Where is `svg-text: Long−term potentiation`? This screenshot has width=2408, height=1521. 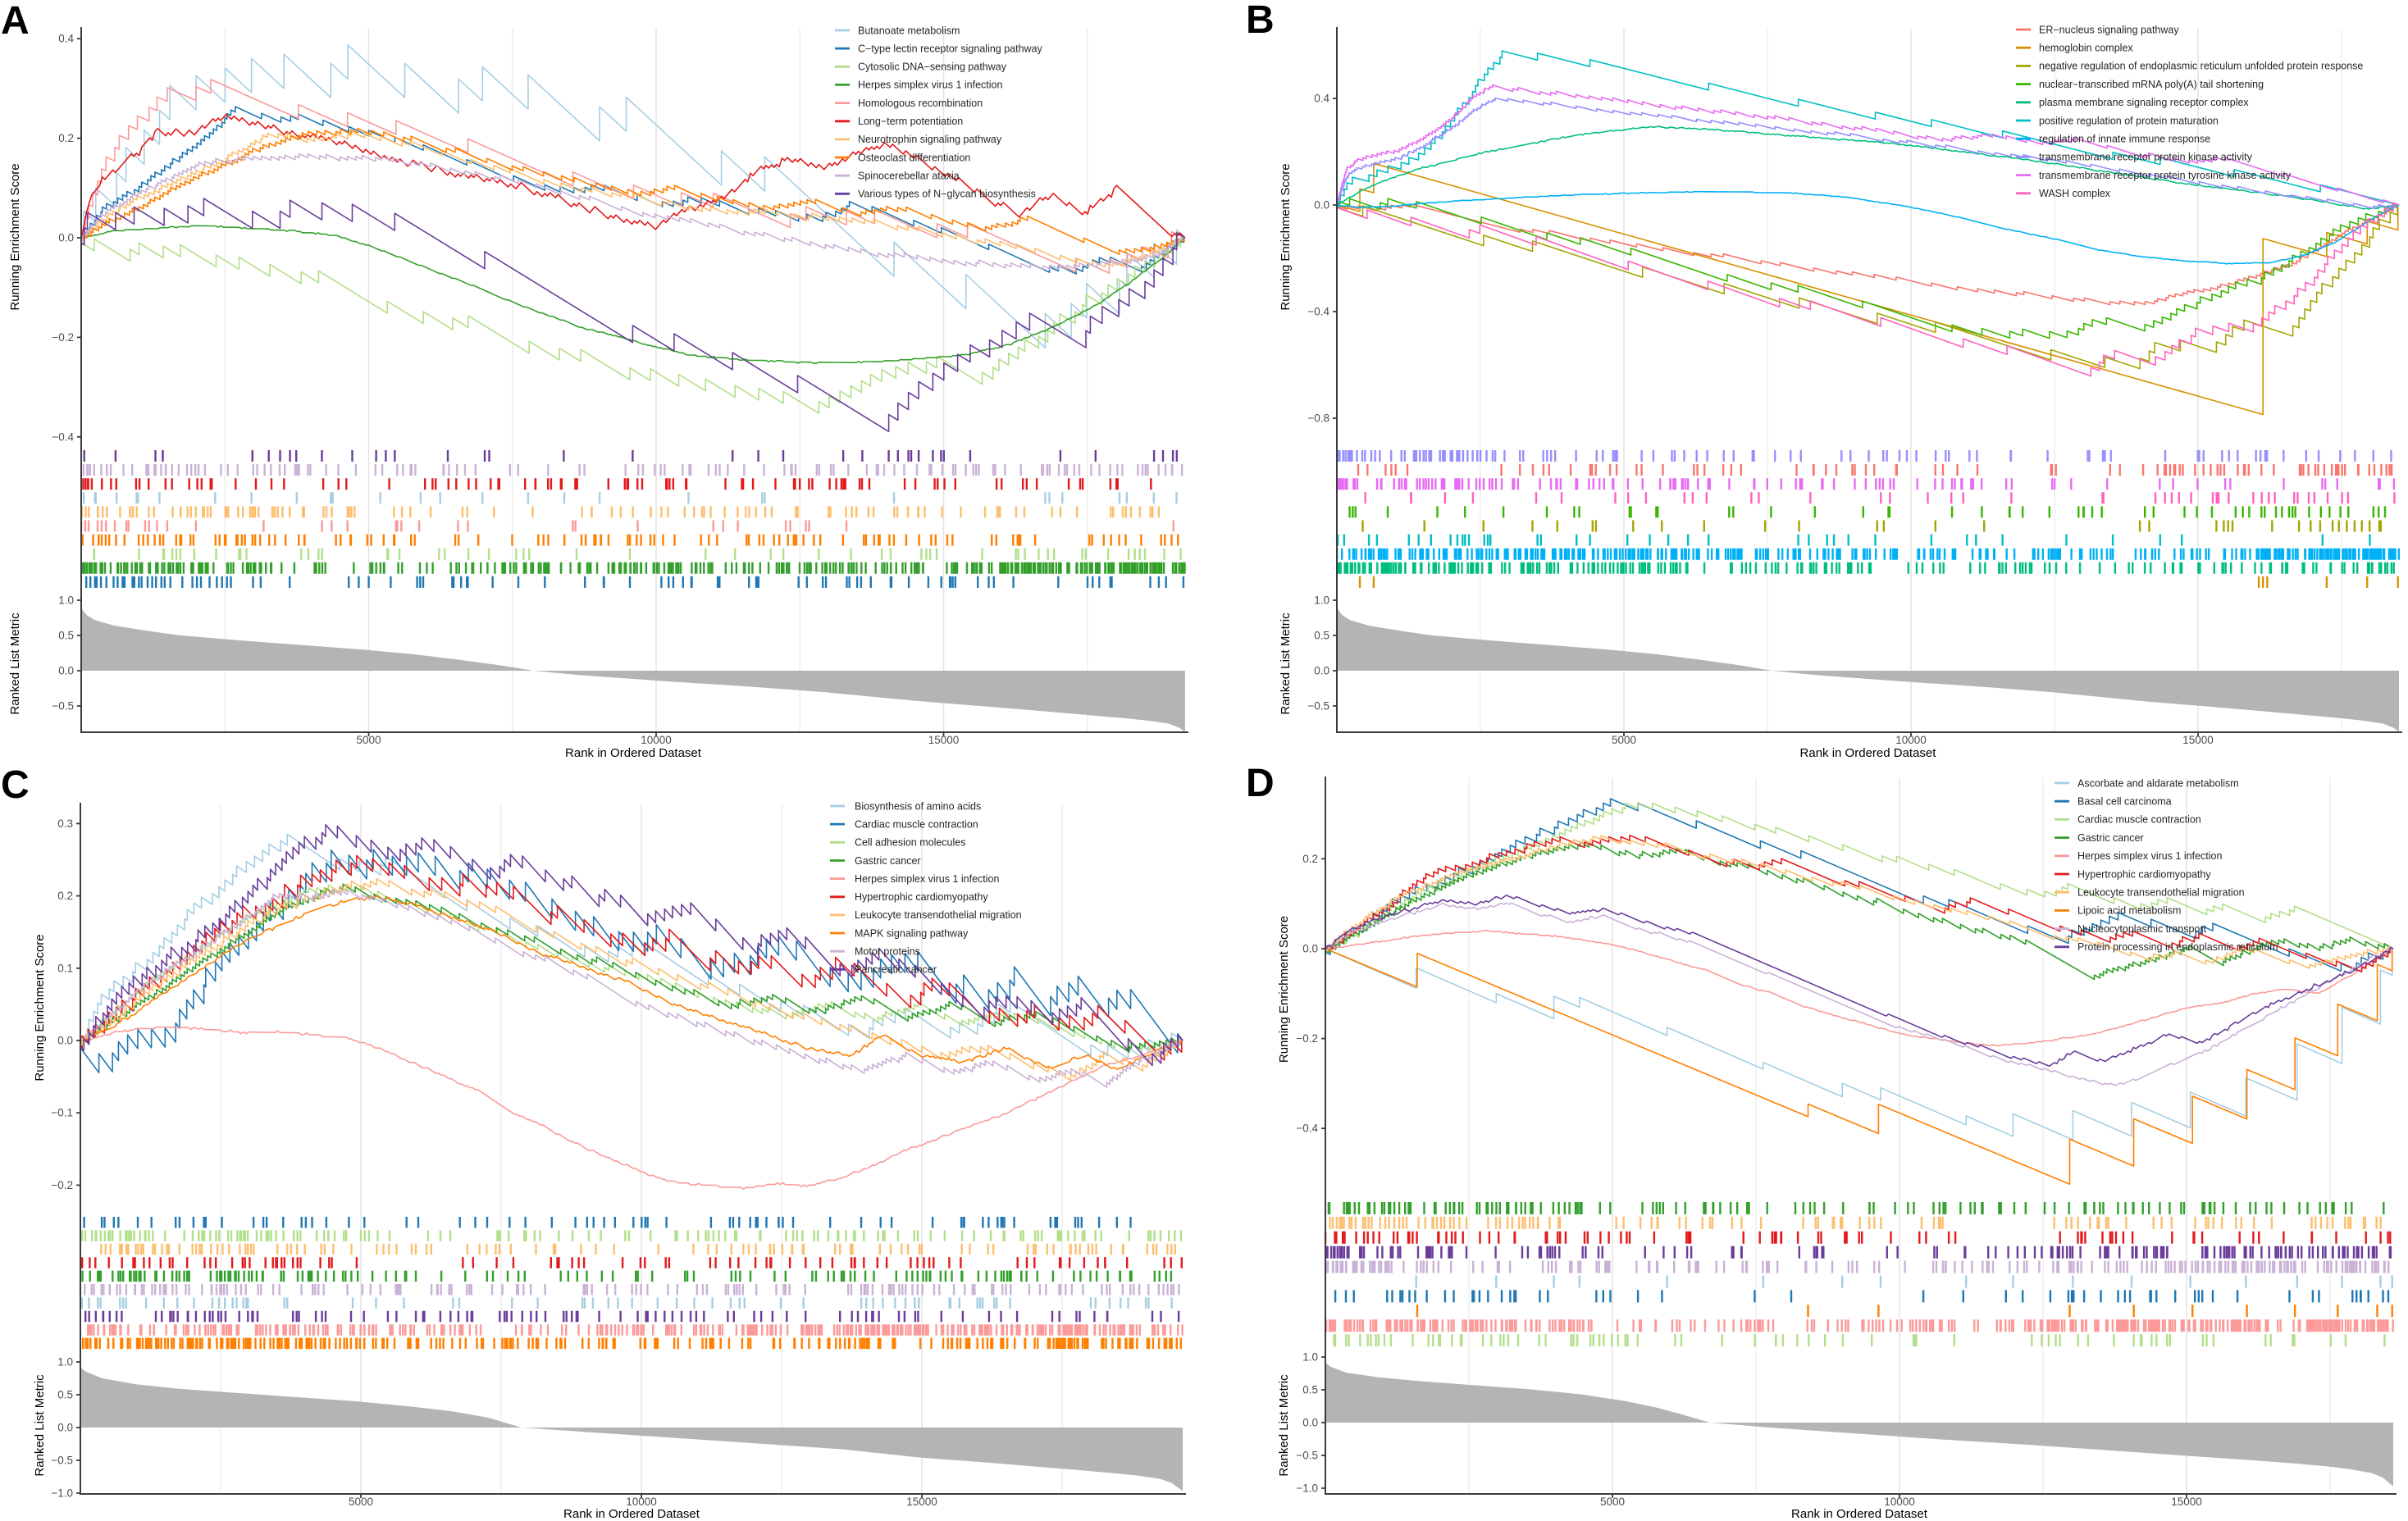
svg-text: Long−term potentiation is located at coordinates (911, 121).